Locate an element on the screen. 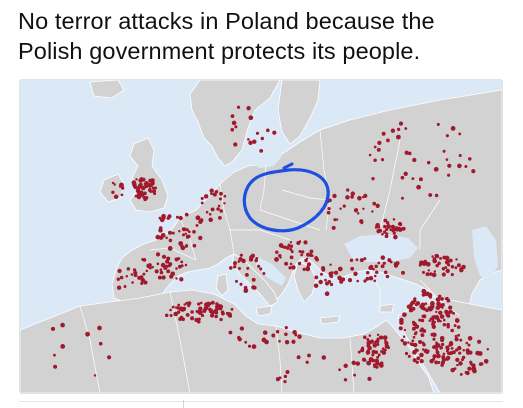  greece is located at coordinates (305, 282).